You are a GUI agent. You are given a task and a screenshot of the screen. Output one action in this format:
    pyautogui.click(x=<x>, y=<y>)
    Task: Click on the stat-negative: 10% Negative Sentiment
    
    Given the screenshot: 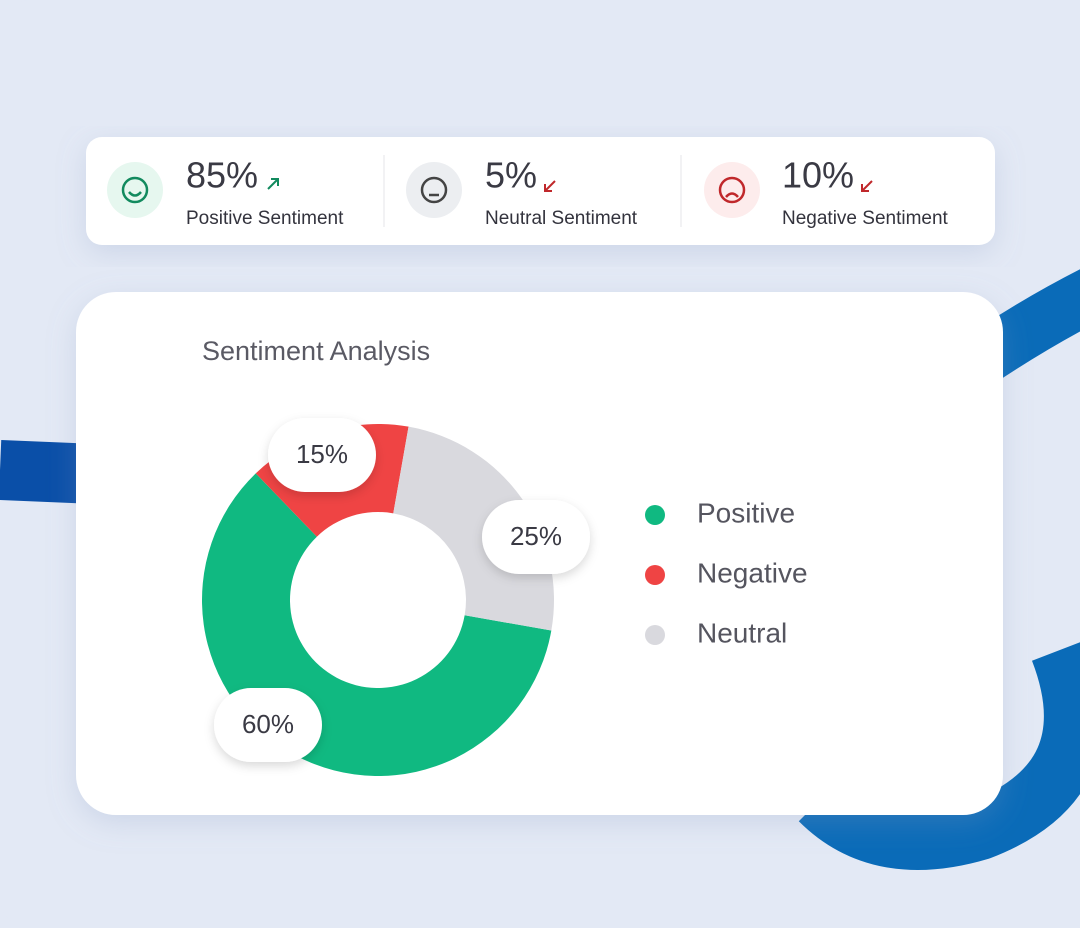 What is the action you would take?
    pyautogui.click(x=826, y=192)
    